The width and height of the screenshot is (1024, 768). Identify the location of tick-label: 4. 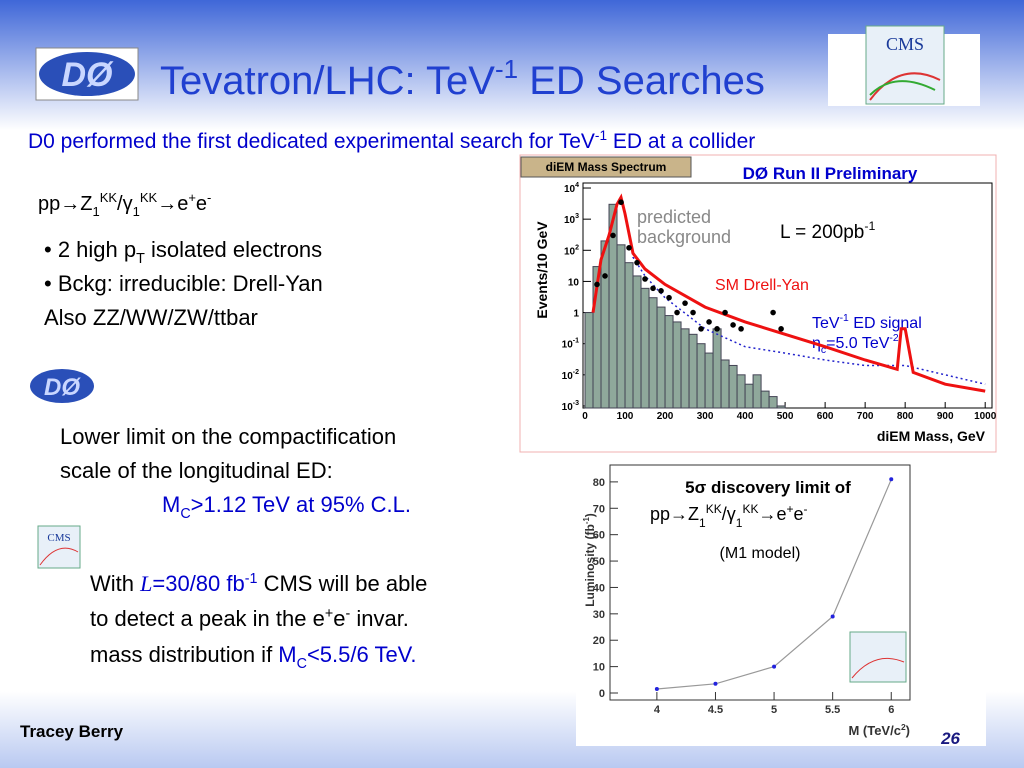
(657, 710).